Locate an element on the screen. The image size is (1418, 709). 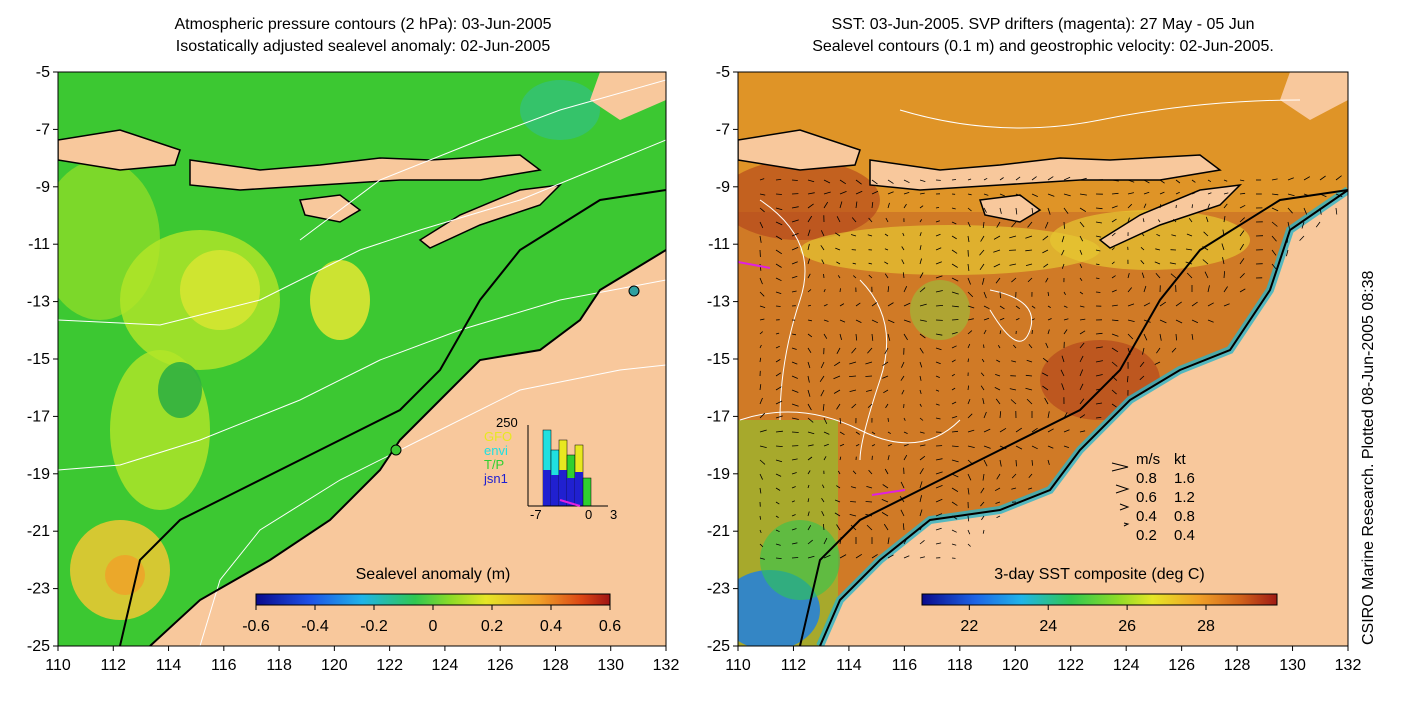
lat-tick-label: -23 is located at coordinates (38, 589).